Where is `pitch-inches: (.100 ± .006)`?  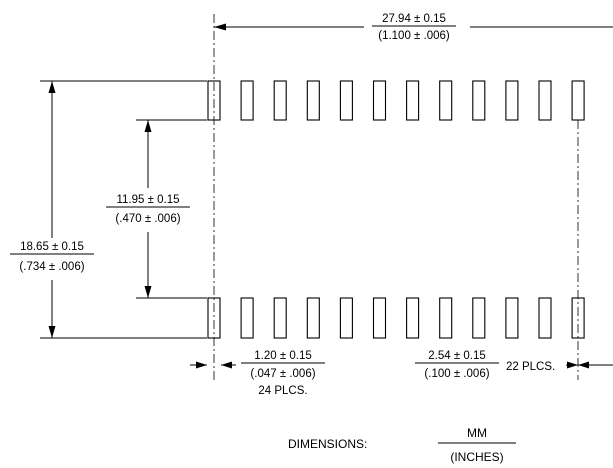
pitch-inches: (.100 ± .006) is located at coordinates (456, 374).